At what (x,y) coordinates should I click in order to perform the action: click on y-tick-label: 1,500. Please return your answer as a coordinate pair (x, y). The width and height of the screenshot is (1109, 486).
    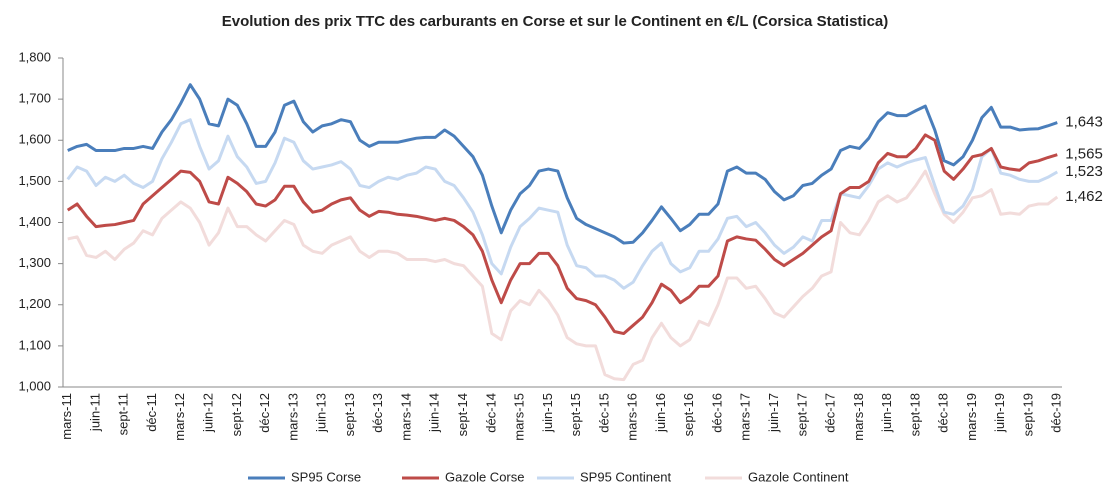
    Looking at the image, I should click on (34, 180).